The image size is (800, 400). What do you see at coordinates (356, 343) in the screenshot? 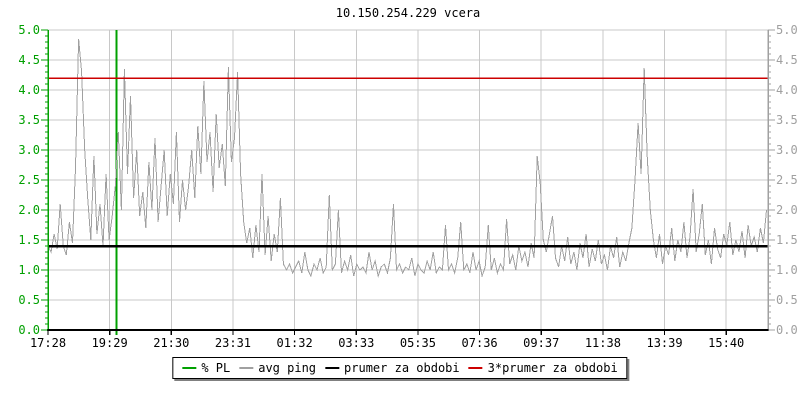
I see `axis-label: 03:33` at bounding box center [356, 343].